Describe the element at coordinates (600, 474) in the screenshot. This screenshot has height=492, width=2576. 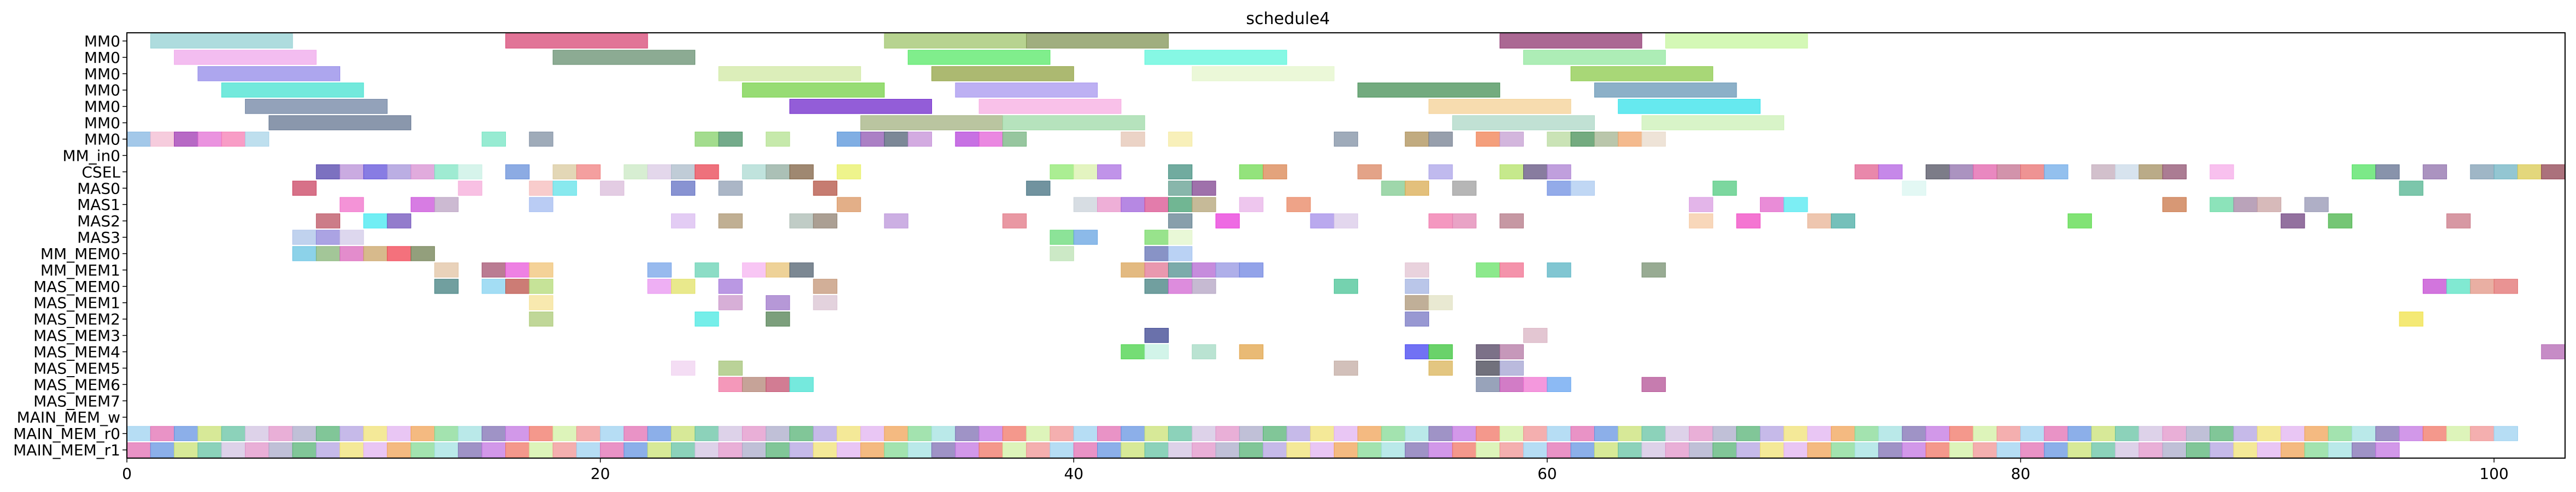
I see `x-tick-label: 20` at that location.